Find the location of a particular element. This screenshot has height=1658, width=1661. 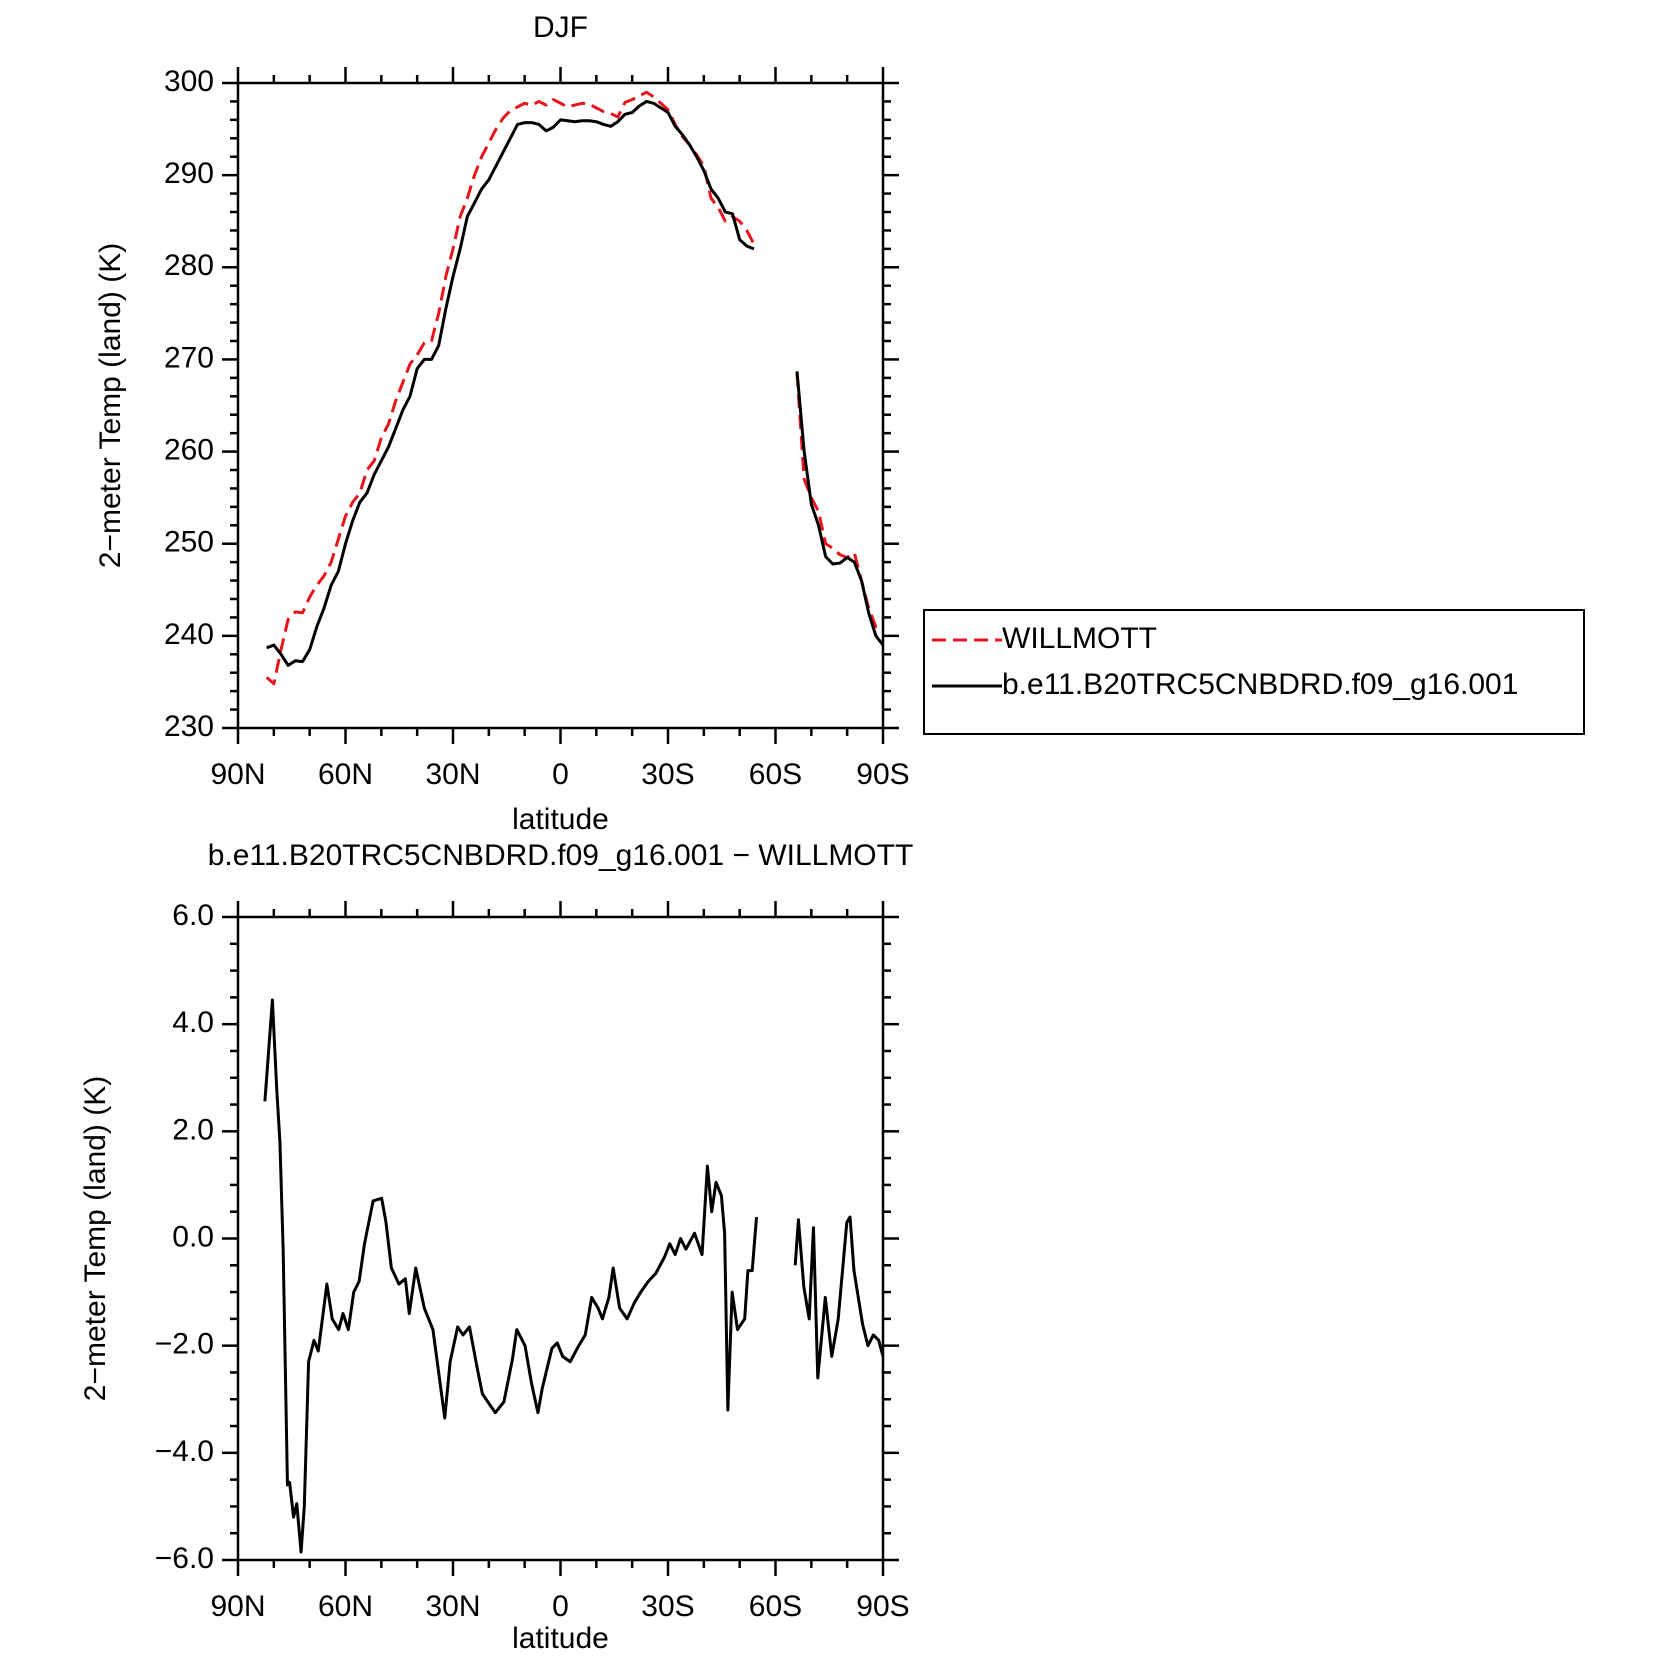

y-tick-label: −4.0 is located at coordinates (184, 1451).